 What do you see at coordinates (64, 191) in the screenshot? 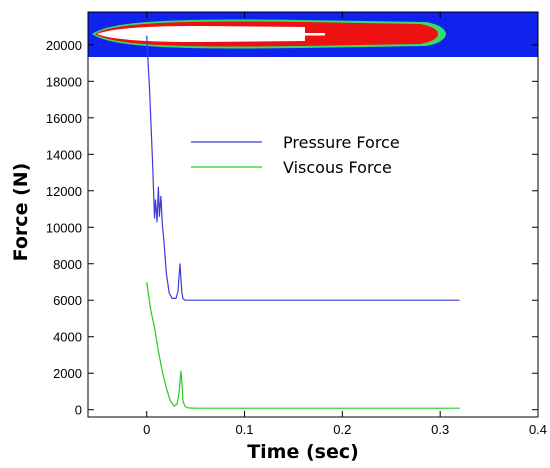
I see `y-tick-label: 12000` at bounding box center [64, 191].